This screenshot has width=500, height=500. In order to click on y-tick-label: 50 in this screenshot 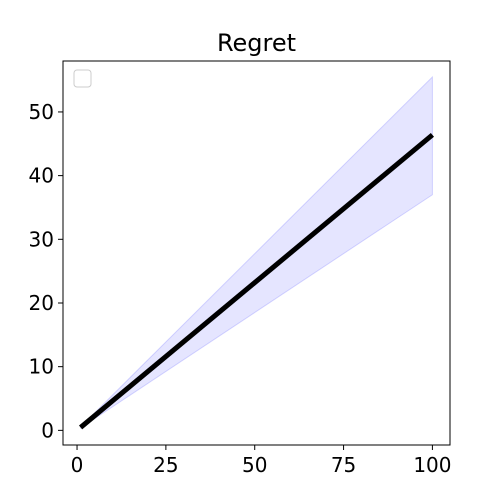, I will do `click(41, 112)`.